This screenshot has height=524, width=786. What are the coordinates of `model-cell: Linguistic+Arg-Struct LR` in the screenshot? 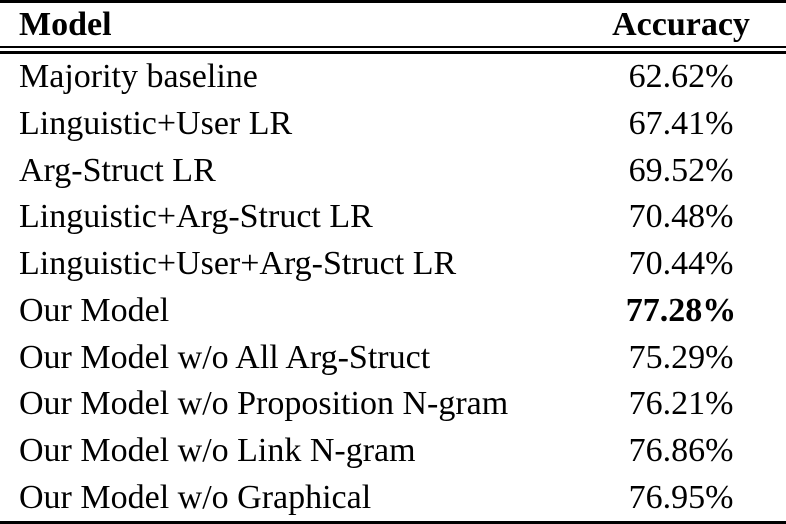 It's located at (196, 217).